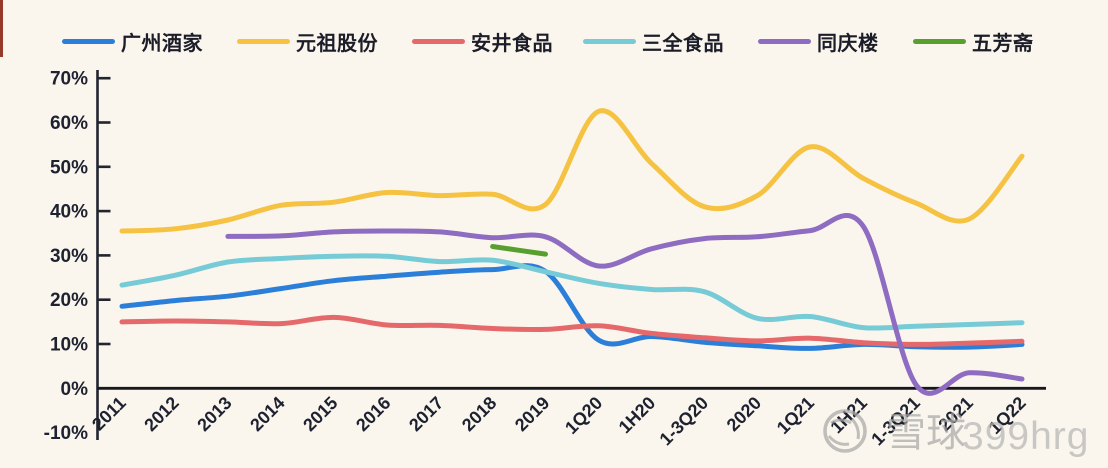  Describe the element at coordinates (69, 167) in the screenshot. I see `y-tick-label: 50%` at that location.